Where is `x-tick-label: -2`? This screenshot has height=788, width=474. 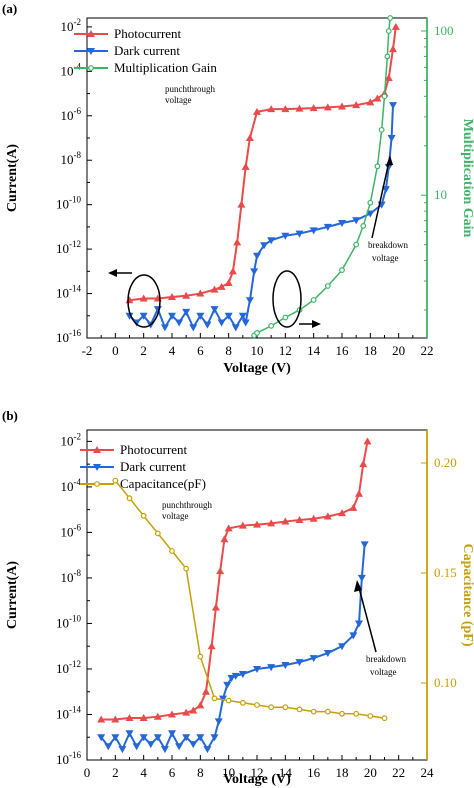
x-tick-label: -2 is located at coordinates (87, 350).